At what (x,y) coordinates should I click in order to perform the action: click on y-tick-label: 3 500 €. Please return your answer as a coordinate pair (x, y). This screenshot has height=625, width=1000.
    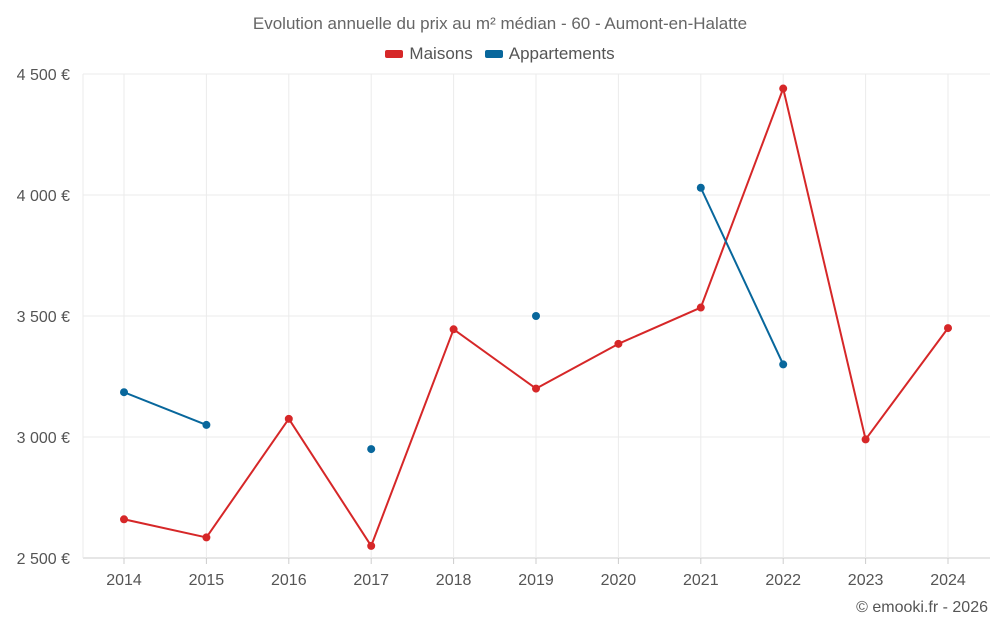
    Looking at the image, I should click on (43, 317).